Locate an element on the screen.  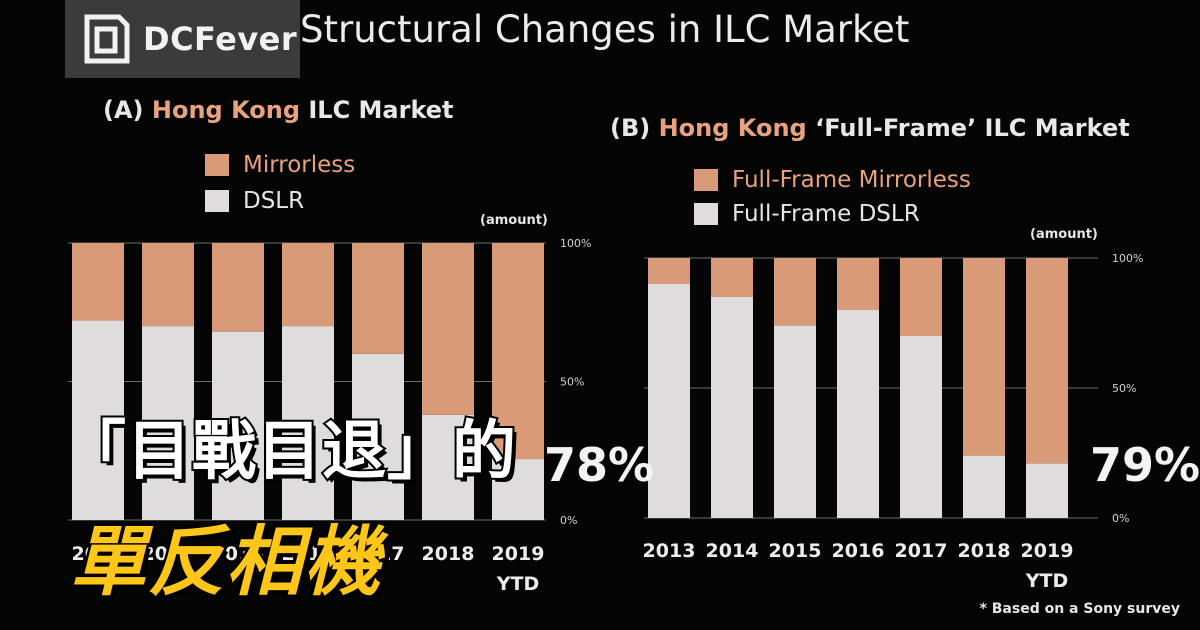
legend-label-mirrorless: Mirrorless is located at coordinates (299, 165).